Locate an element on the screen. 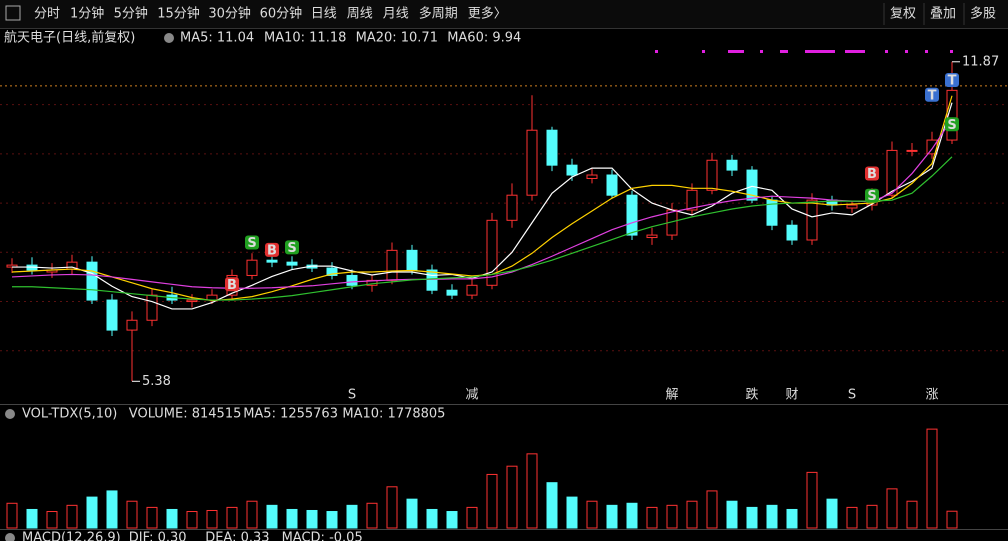 The height and width of the screenshot is (541, 1008). period-tab: 周线 is located at coordinates (360, 14).